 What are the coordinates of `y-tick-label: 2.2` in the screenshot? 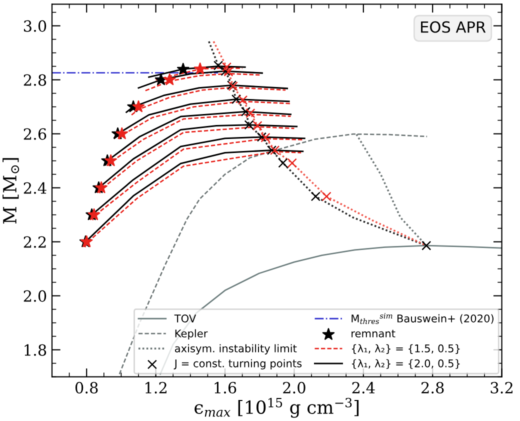 It's located at (35, 242).